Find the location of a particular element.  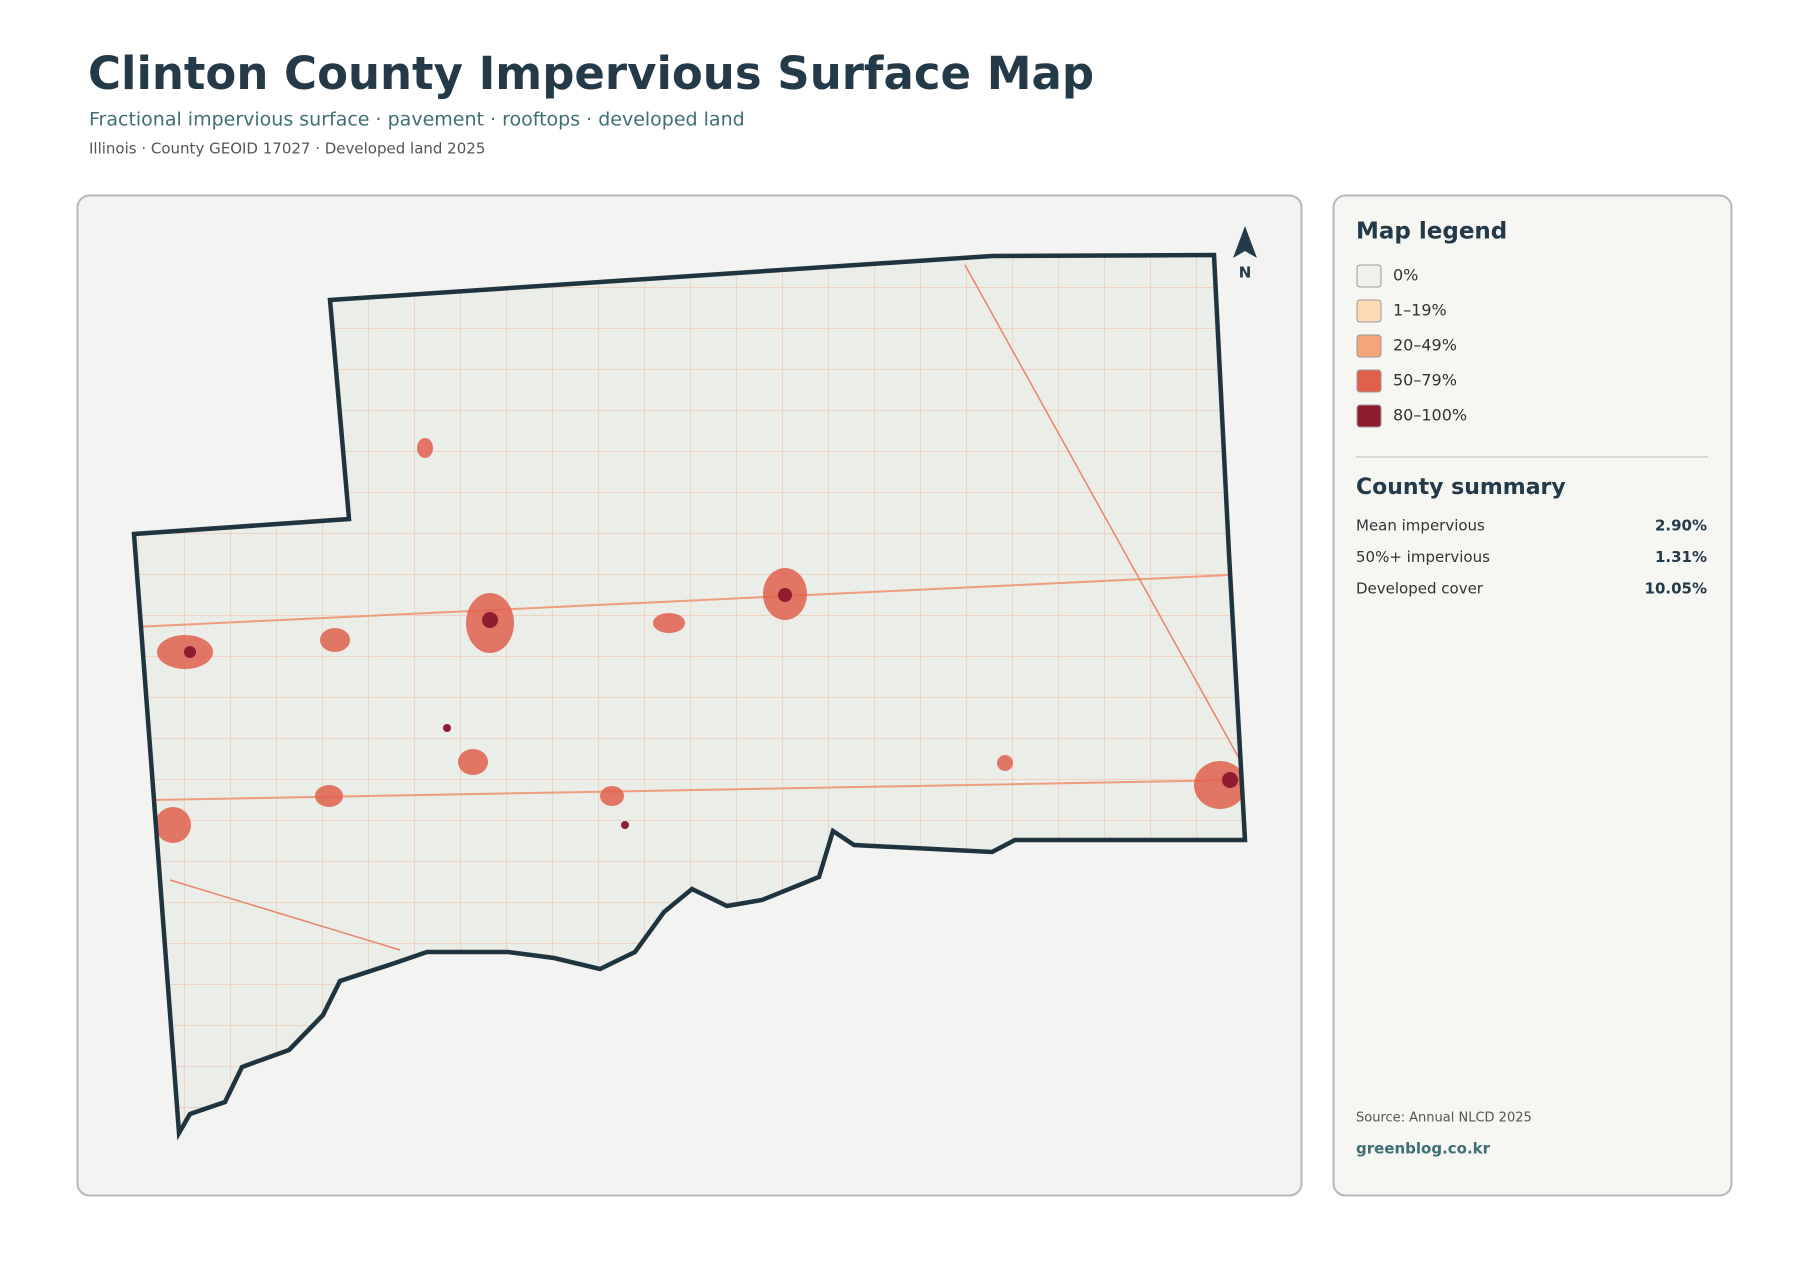

summary-value: 1.31% is located at coordinates (1681, 557).